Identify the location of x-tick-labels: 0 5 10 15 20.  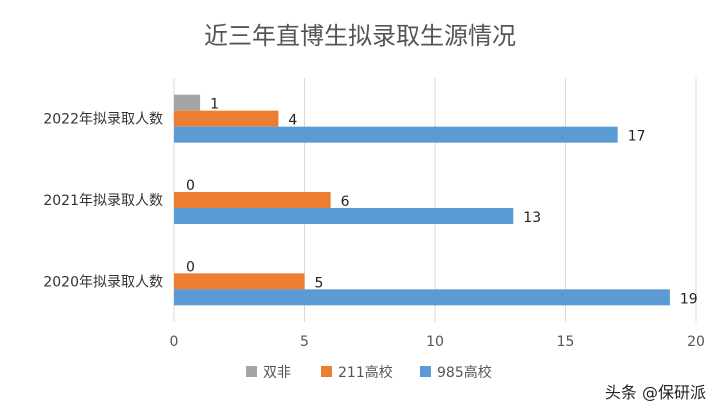
(437, 342).